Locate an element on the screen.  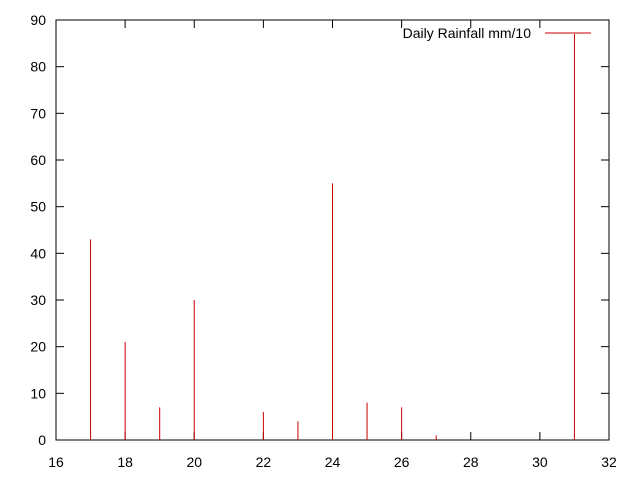
legend: Daily Rainfall mm/10 is located at coordinates (497, 33).